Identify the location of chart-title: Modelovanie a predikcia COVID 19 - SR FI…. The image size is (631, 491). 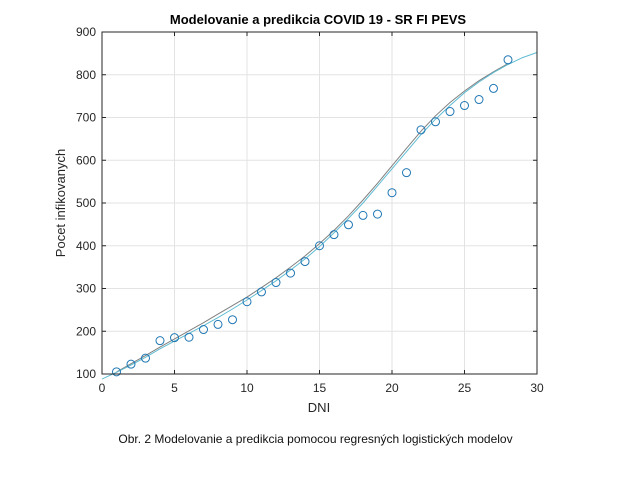
(318, 19).